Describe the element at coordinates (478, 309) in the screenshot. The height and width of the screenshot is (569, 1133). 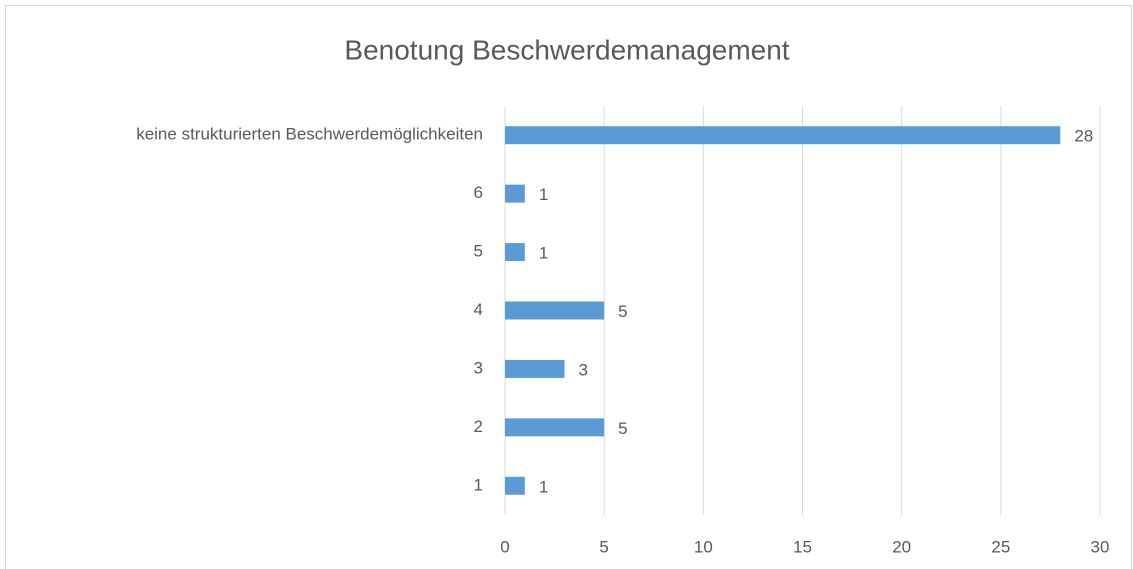
I see `y-tick-label: 4` at that location.